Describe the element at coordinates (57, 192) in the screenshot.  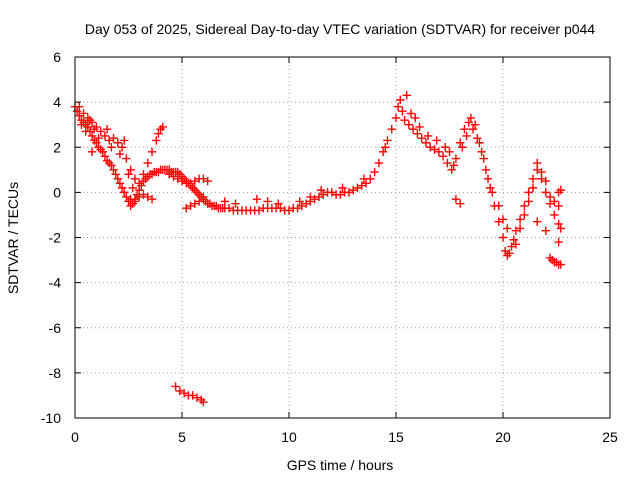
I see `y-tick-label: 0` at that location.